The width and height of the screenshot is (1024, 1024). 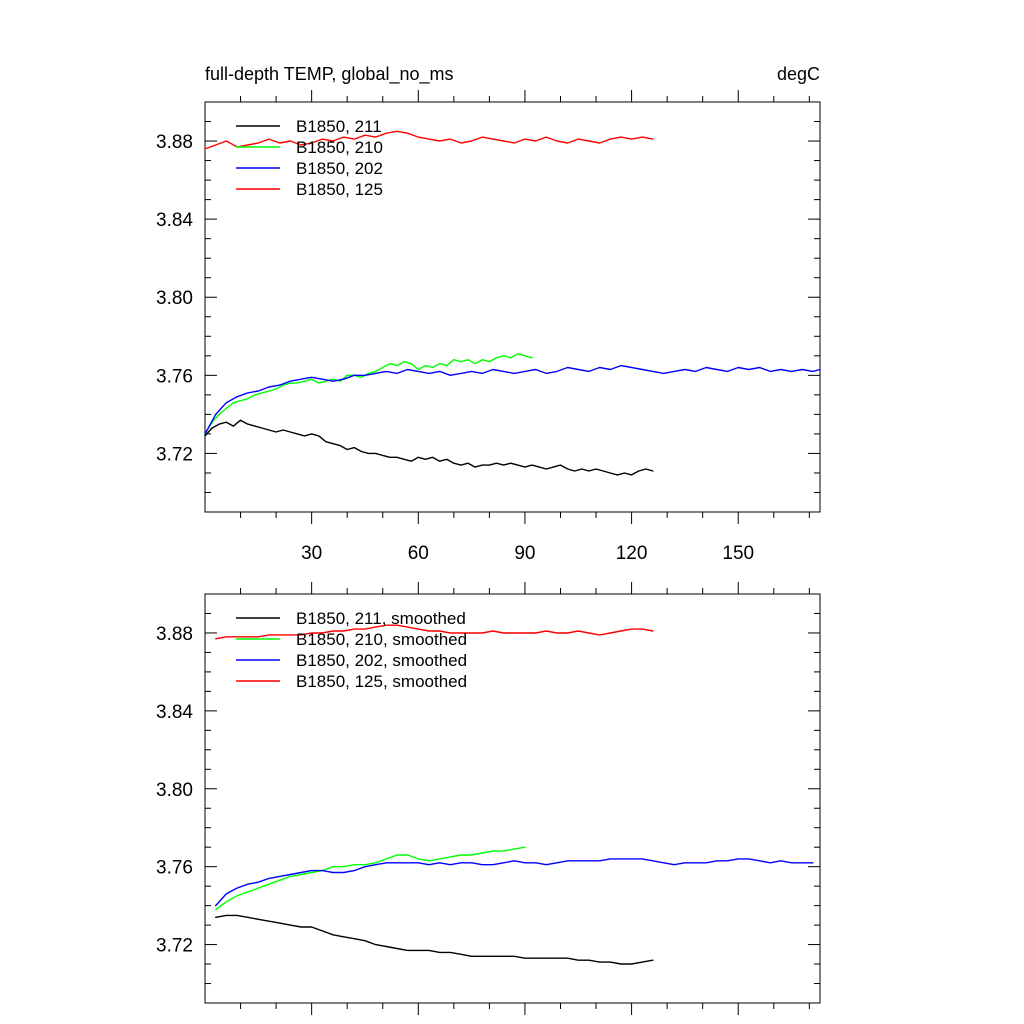 What do you see at coordinates (339, 189) in the screenshot?
I see `legend-label: B1850, 125` at bounding box center [339, 189].